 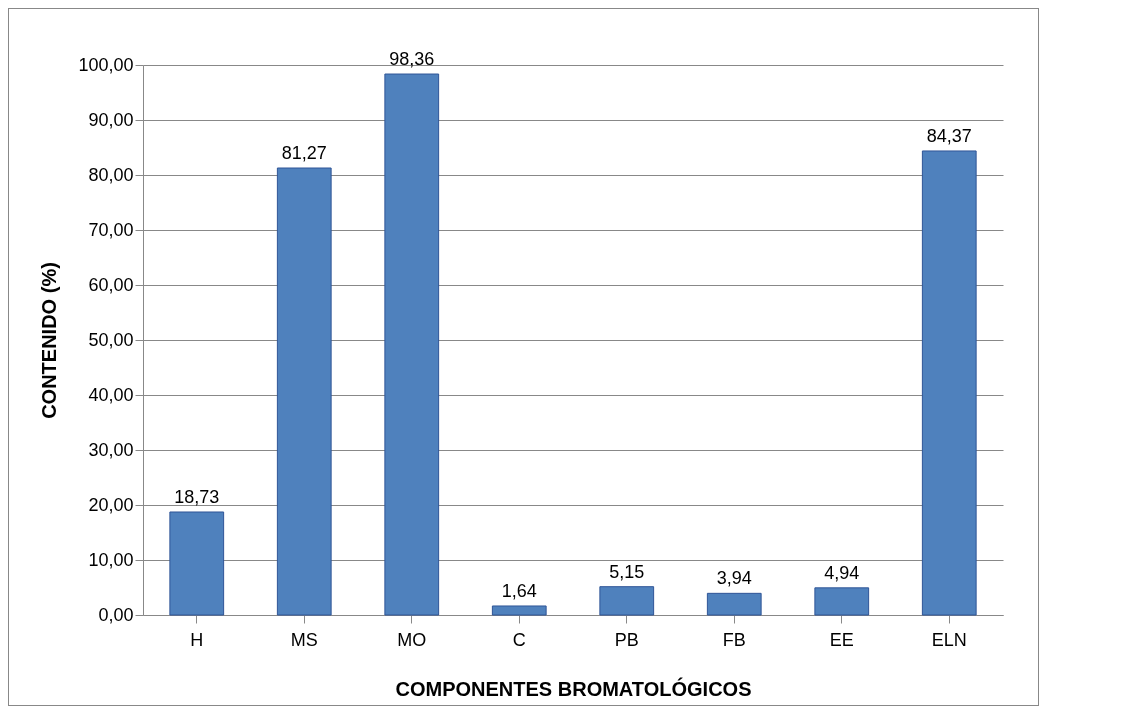 I want to click on data-label: 98,36, so click(x=412, y=59).